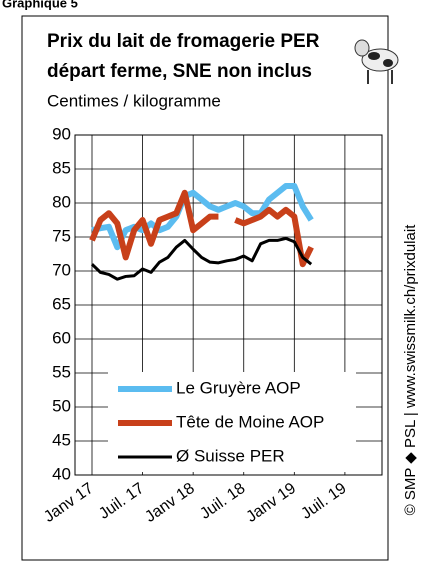  What do you see at coordinates (61, 269) in the screenshot?
I see `y-tick-label: 70` at bounding box center [61, 269].